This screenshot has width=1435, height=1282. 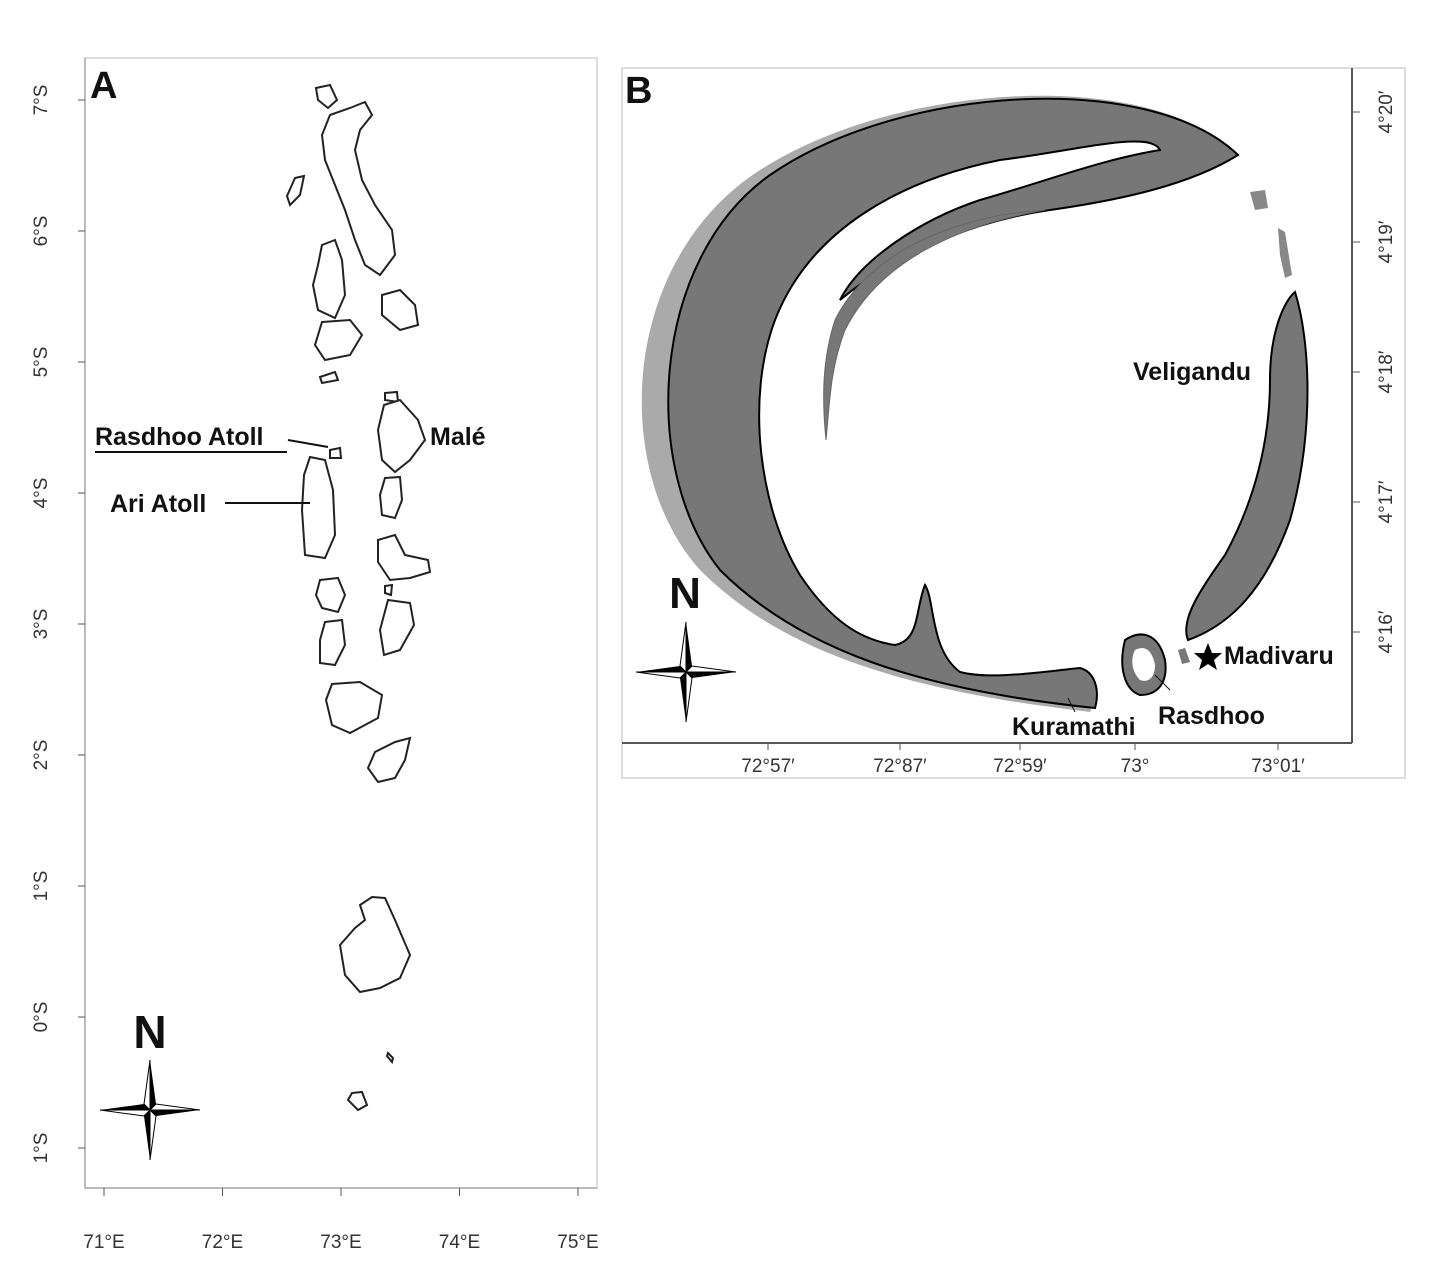 What do you see at coordinates (41, 493) in the screenshot?
I see `y-tick-label: 4°S` at bounding box center [41, 493].